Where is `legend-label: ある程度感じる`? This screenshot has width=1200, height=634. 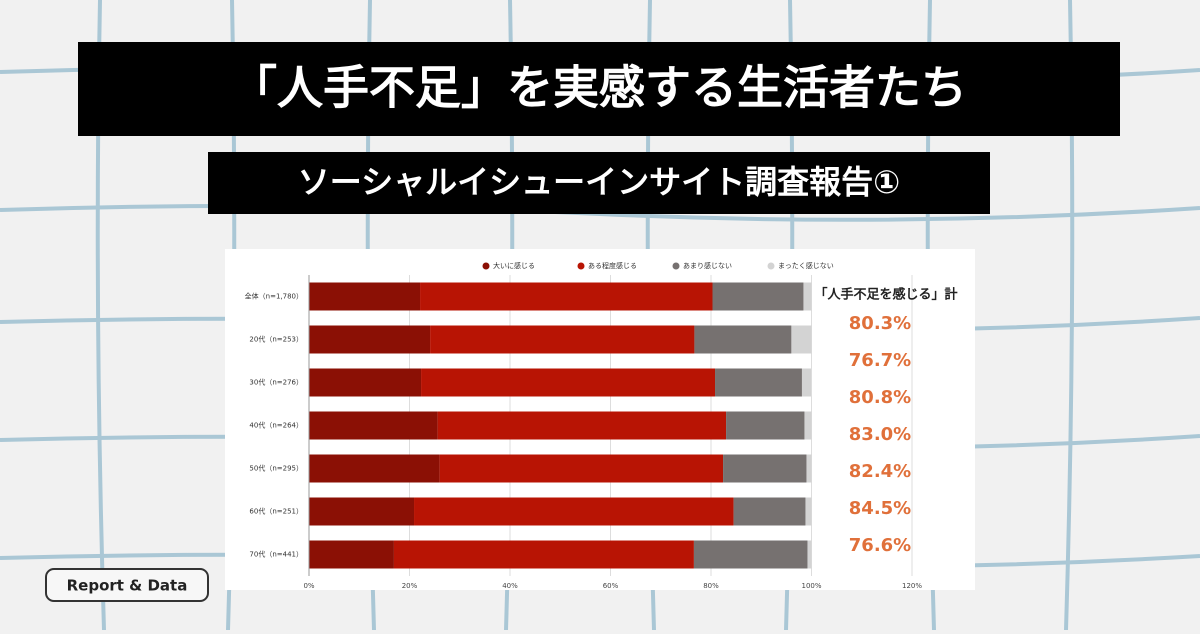
legend-label: ある程度感じる is located at coordinates (612, 265).